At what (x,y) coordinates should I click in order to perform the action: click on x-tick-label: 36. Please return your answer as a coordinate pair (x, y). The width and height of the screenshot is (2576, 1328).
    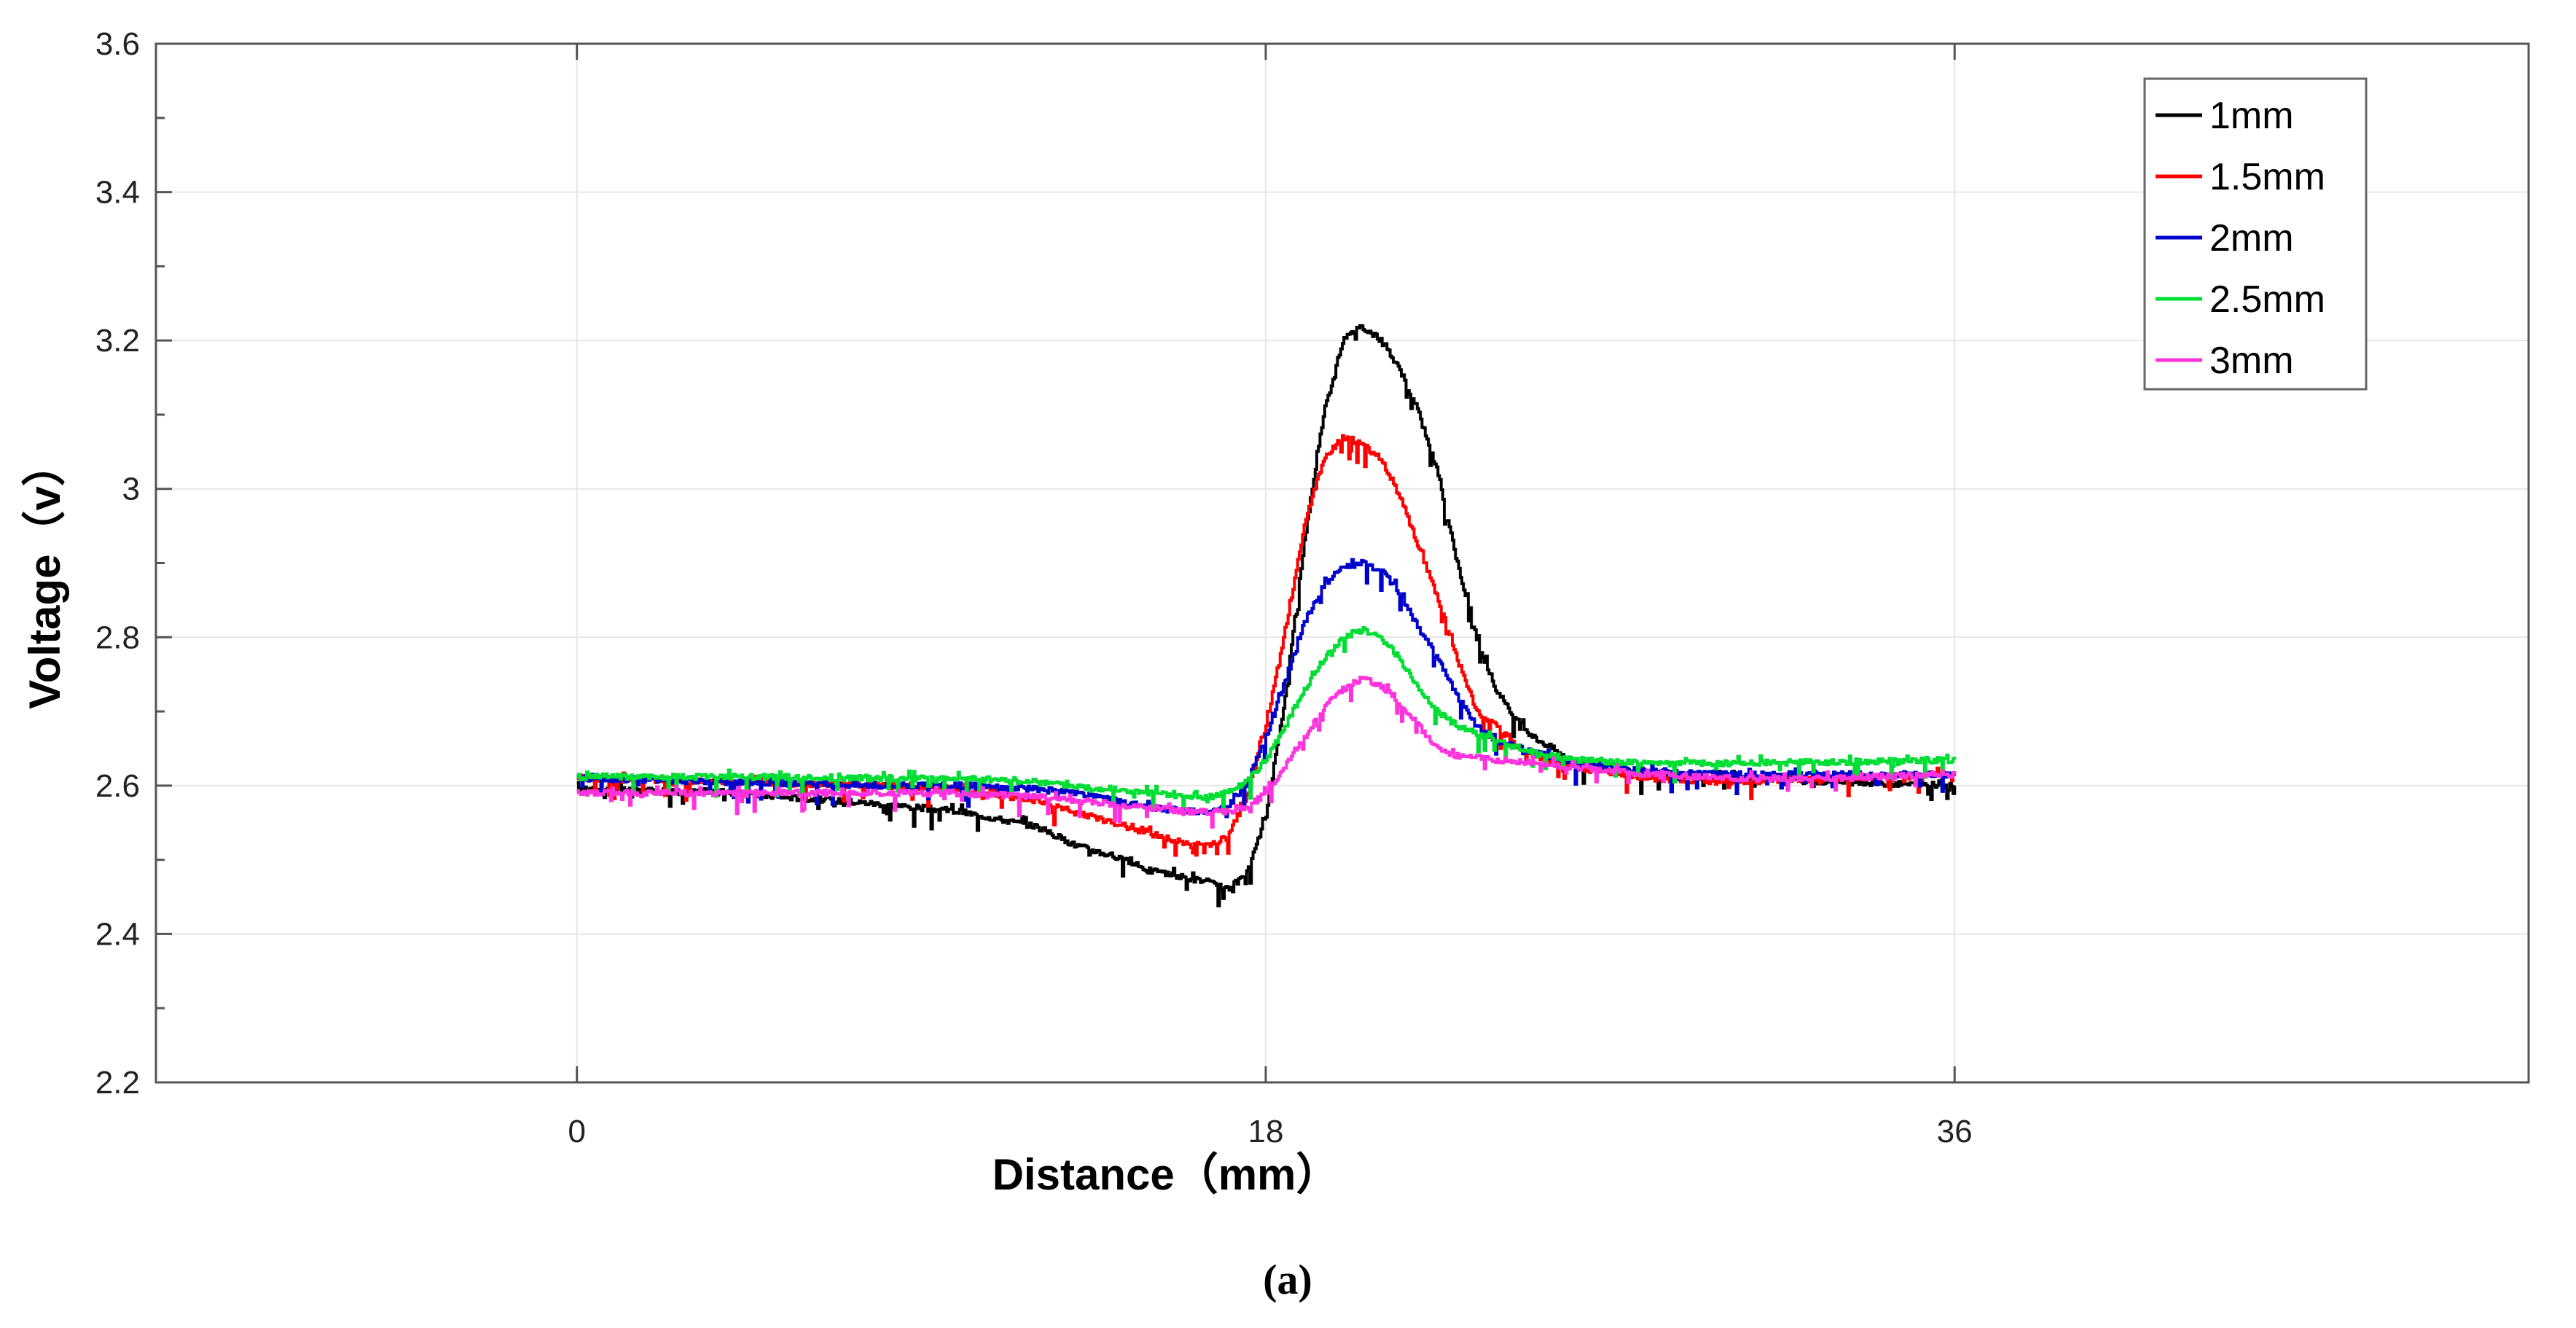
    Looking at the image, I should click on (1955, 1131).